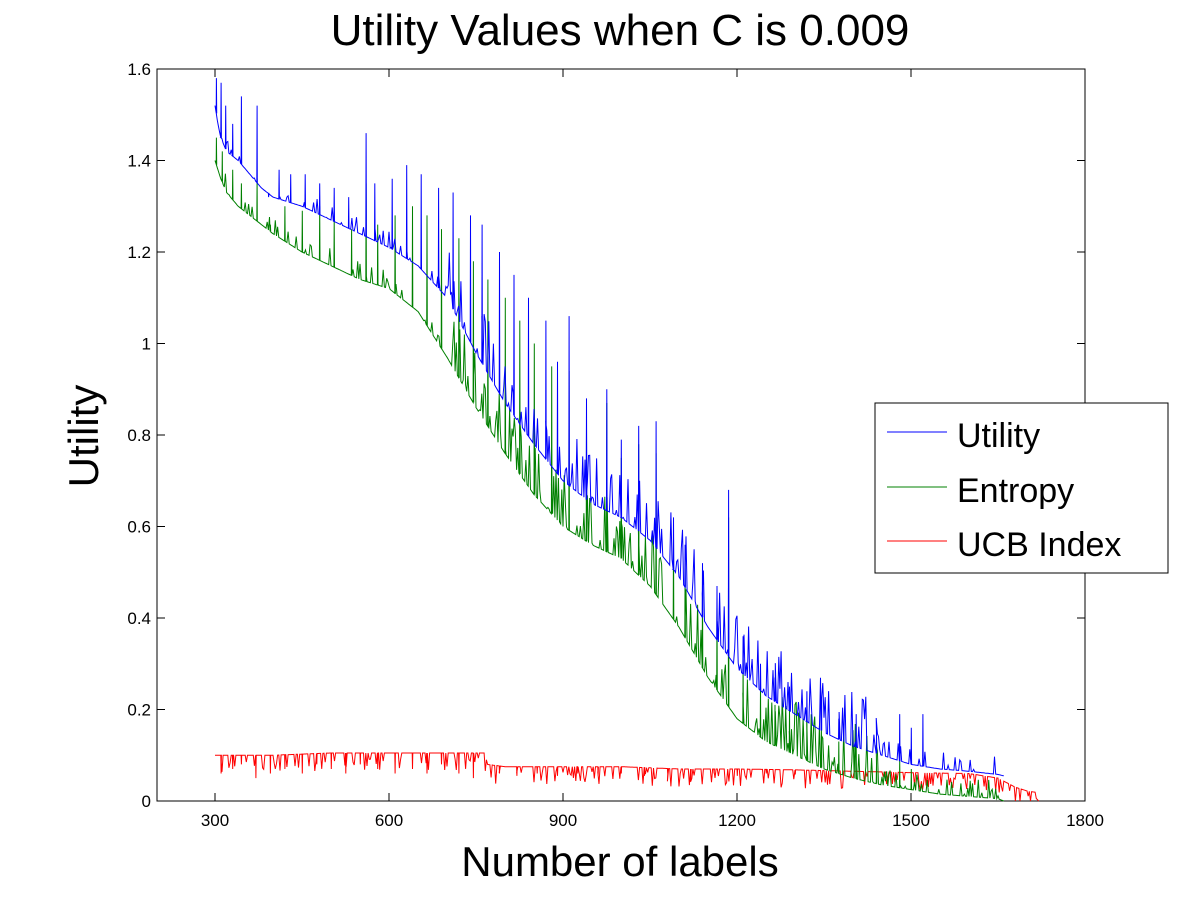 This screenshot has width=1200, height=900. Describe the element at coordinates (139, 527) in the screenshot. I see `y-tick-label: 0.6` at that location.